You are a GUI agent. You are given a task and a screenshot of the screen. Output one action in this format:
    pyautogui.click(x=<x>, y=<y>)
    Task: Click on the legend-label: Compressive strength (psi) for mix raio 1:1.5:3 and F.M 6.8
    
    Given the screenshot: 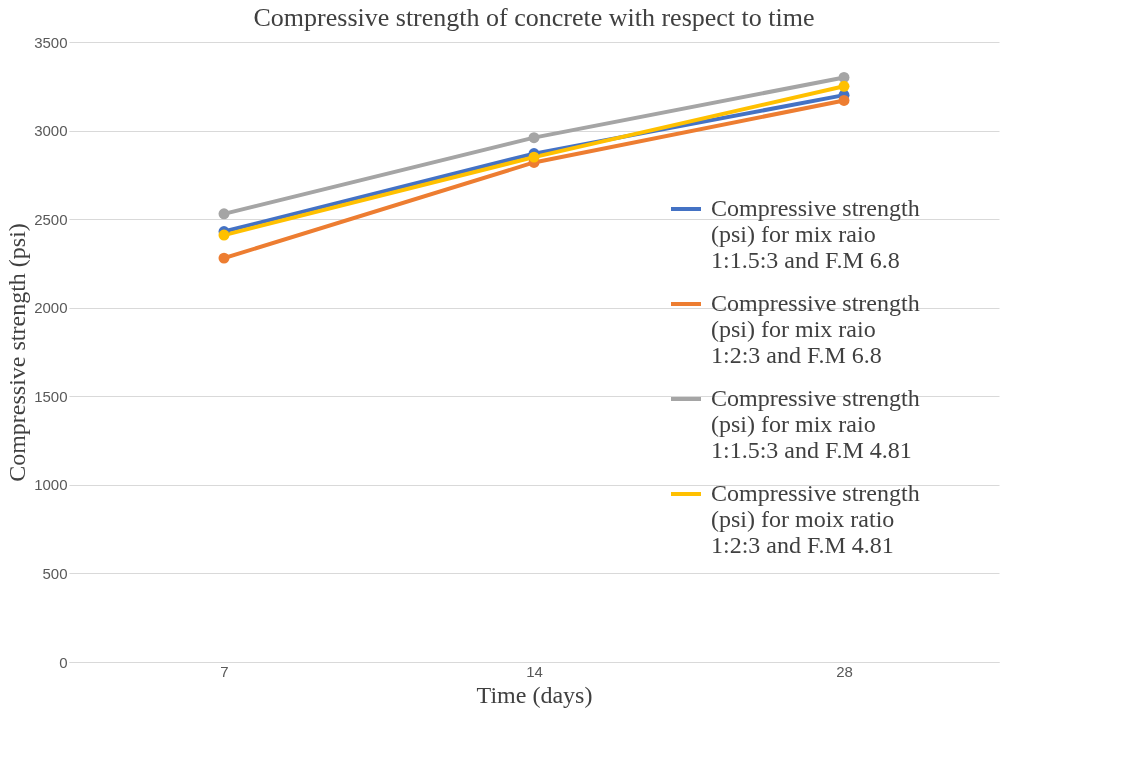 What is the action you would take?
    pyautogui.click(x=815, y=234)
    